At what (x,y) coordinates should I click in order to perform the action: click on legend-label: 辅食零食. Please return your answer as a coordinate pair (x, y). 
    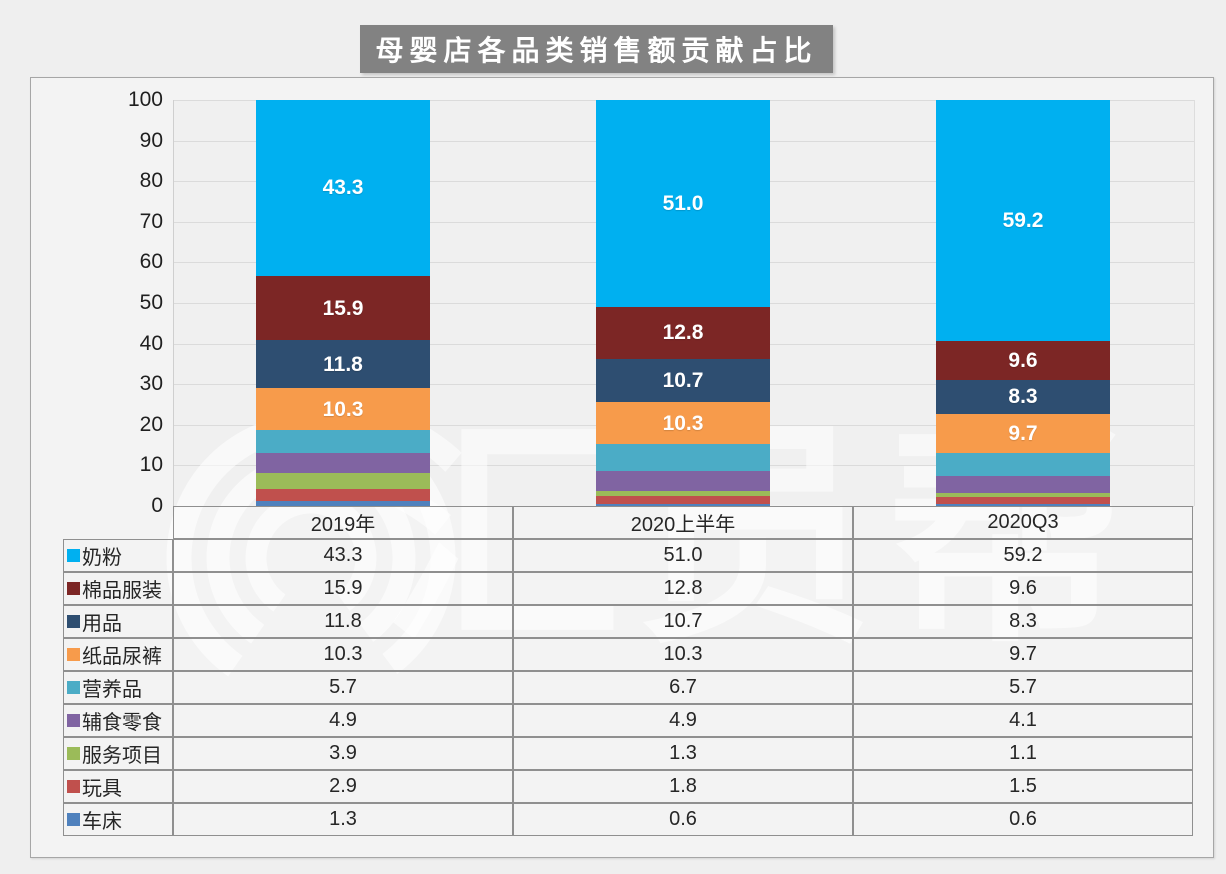
    Looking at the image, I should click on (122, 723).